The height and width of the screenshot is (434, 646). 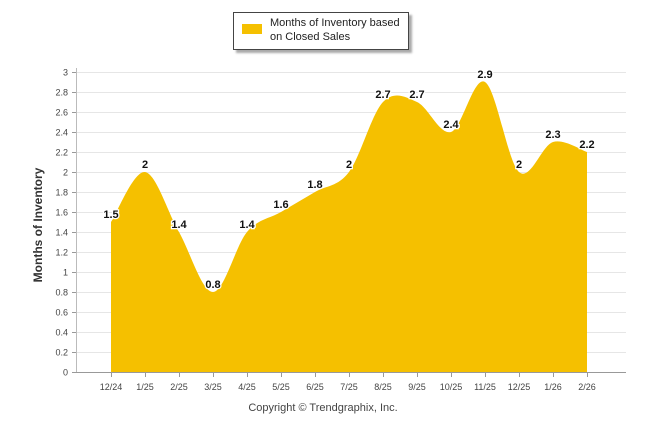 I want to click on x-tick-label: 12/25, so click(x=519, y=387).